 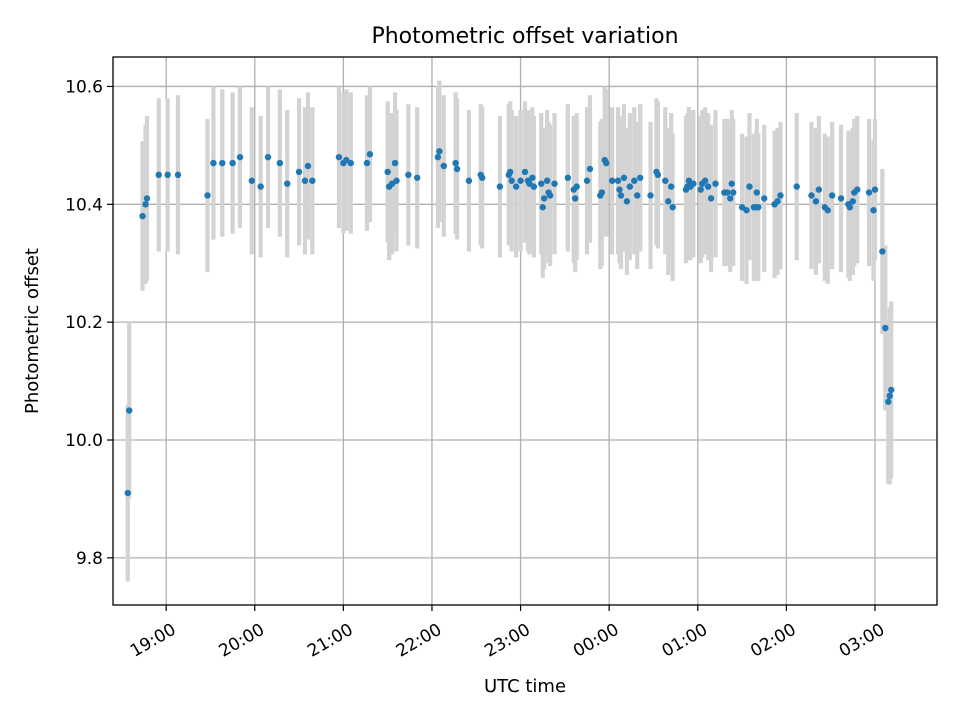 I want to click on y-tick-label: 10.6, so click(x=84, y=87).